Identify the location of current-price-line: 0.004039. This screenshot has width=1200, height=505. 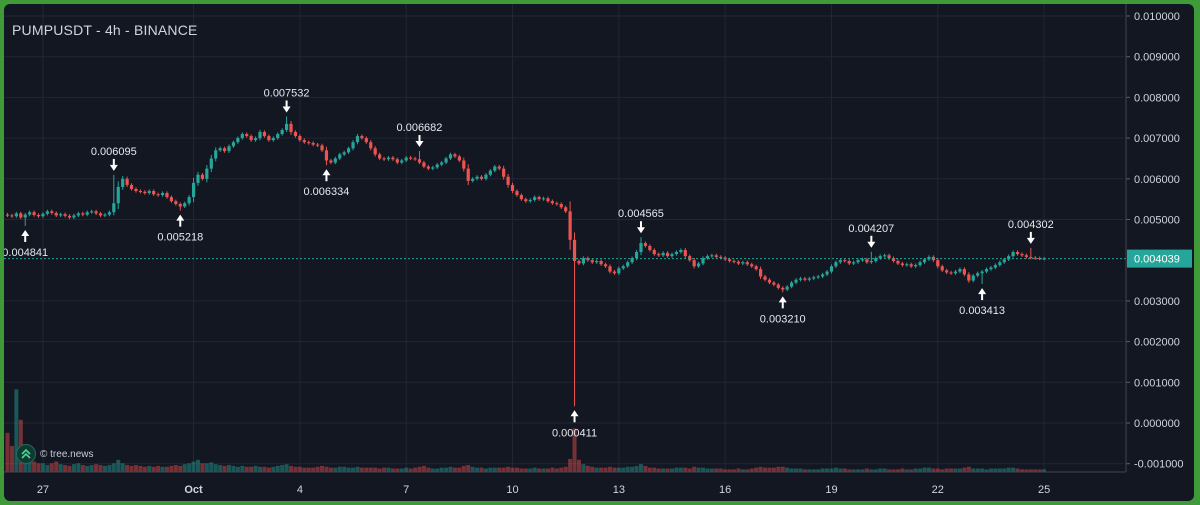
(598, 258).